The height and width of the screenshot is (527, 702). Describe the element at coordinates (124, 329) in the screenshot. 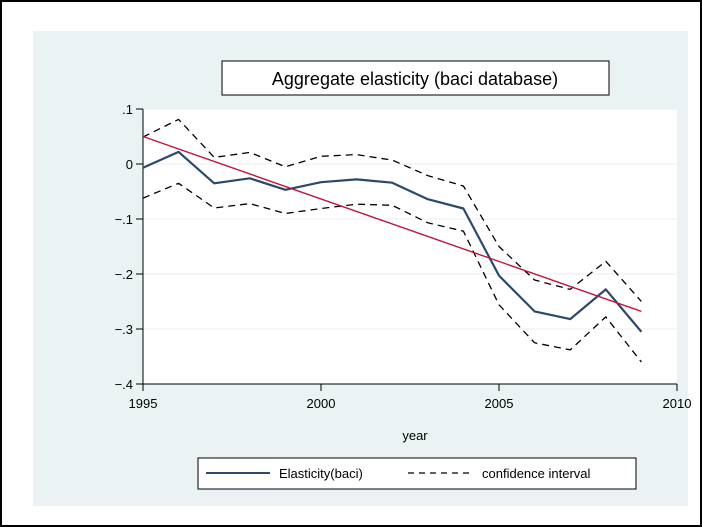

I see `y-tick-label: −.3` at that location.